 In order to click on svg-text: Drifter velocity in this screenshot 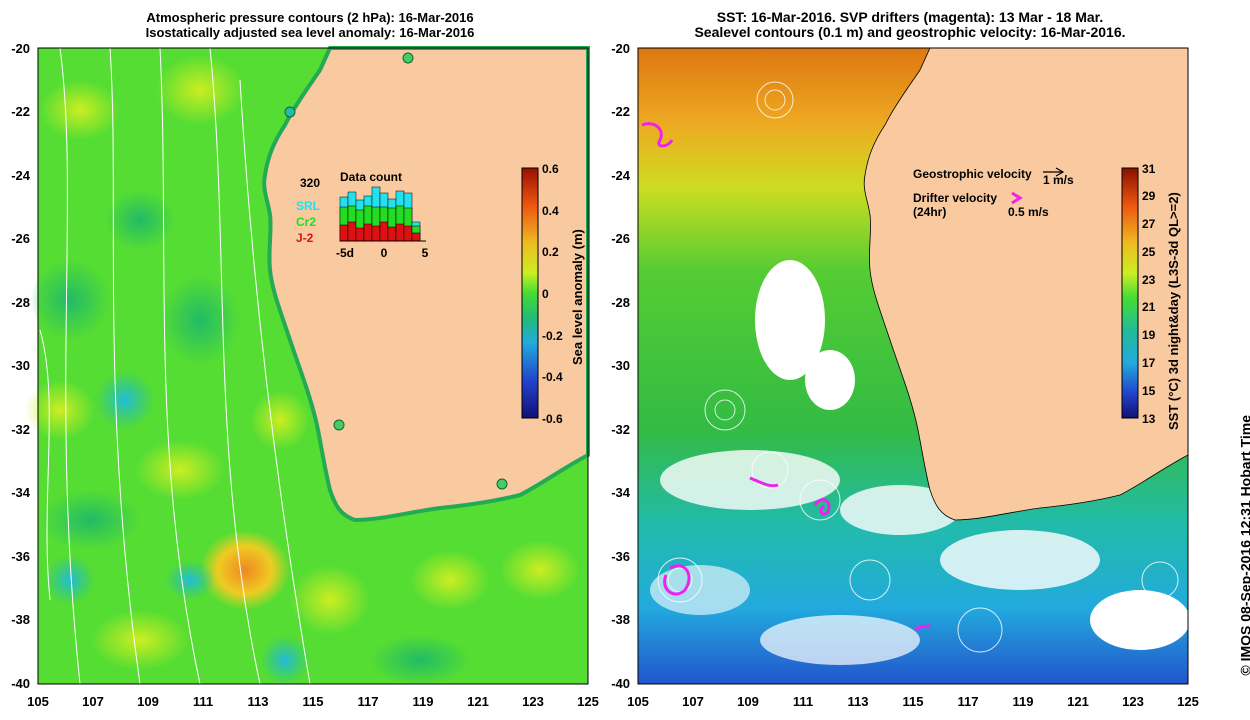, I will do `click(955, 198)`.